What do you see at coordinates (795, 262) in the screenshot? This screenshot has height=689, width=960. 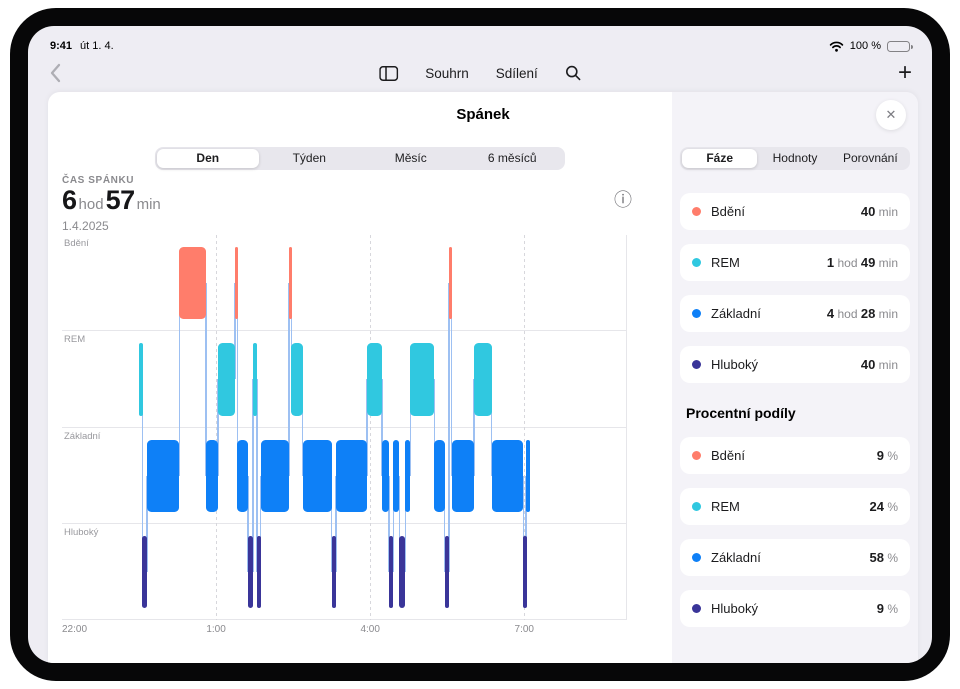 I see `phase-row: REM 1 hod 49 min` at bounding box center [795, 262].